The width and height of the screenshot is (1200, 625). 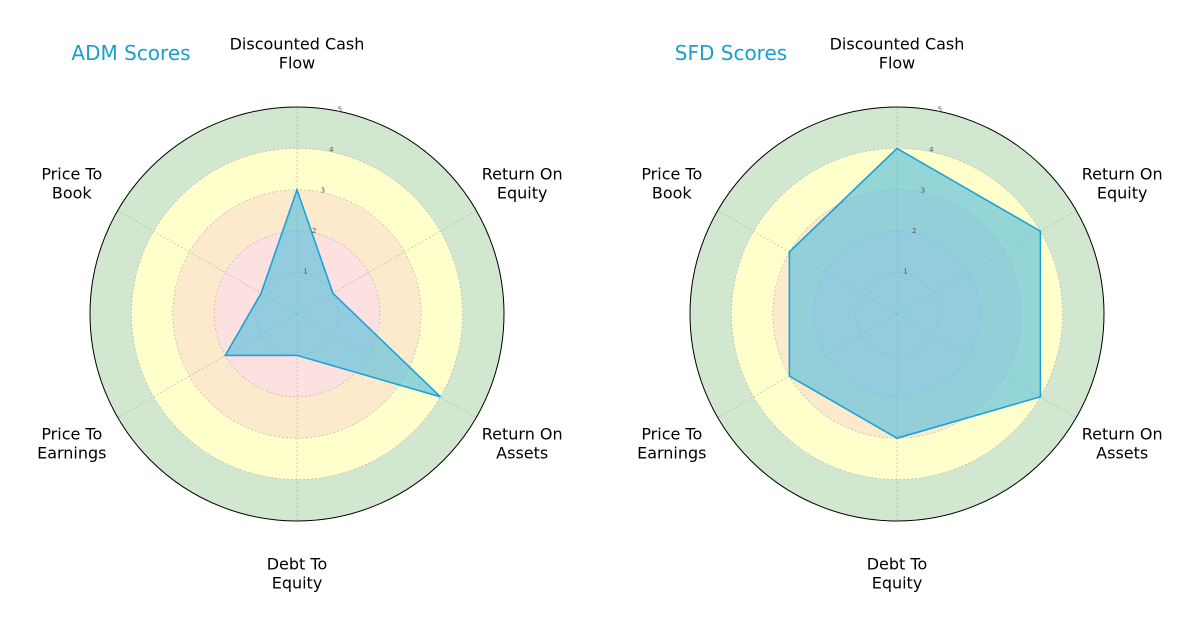 I want to click on sfd-axis-label: Price To Book, so click(x=671, y=184).